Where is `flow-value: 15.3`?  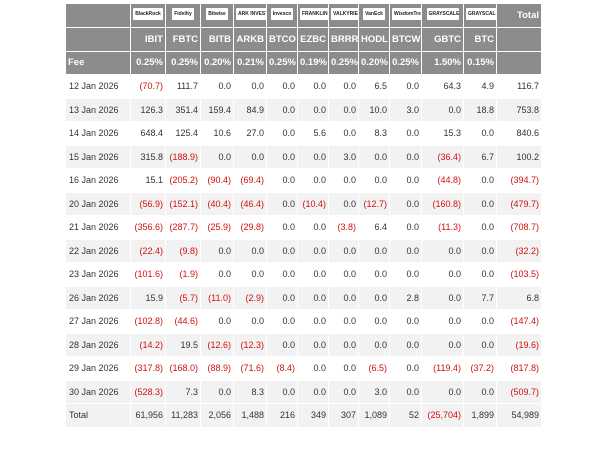
flow-value: 15.3 is located at coordinates (442, 133).